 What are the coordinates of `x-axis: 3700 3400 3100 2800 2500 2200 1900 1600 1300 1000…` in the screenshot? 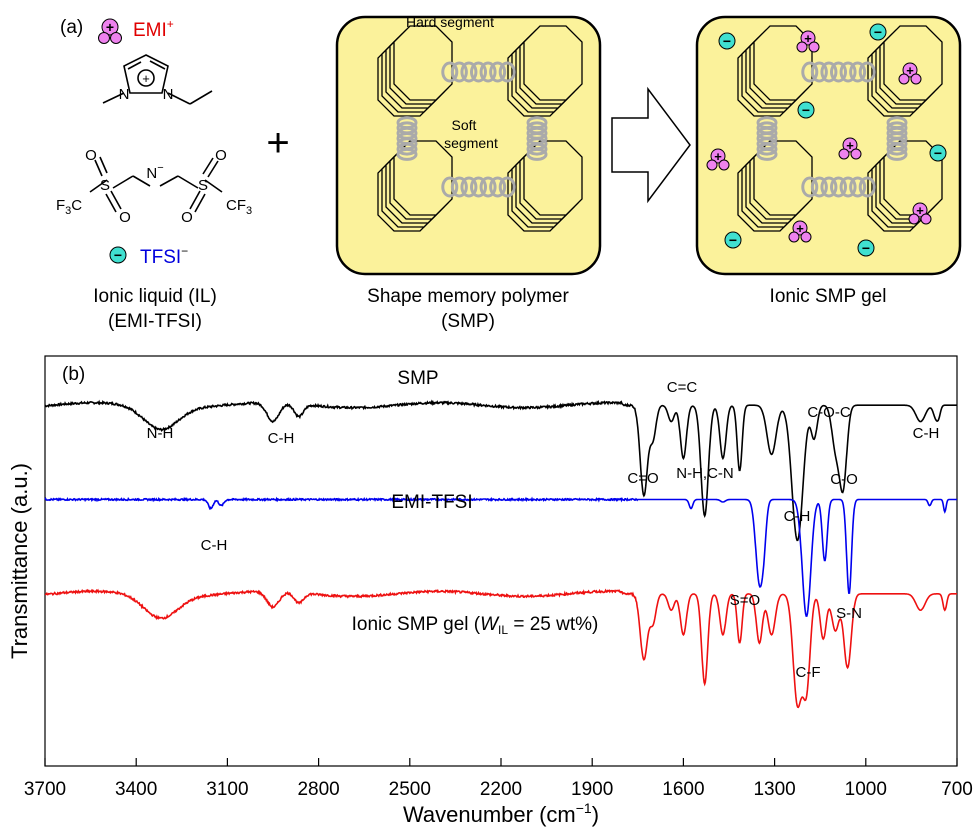 It's located at (498, 779).